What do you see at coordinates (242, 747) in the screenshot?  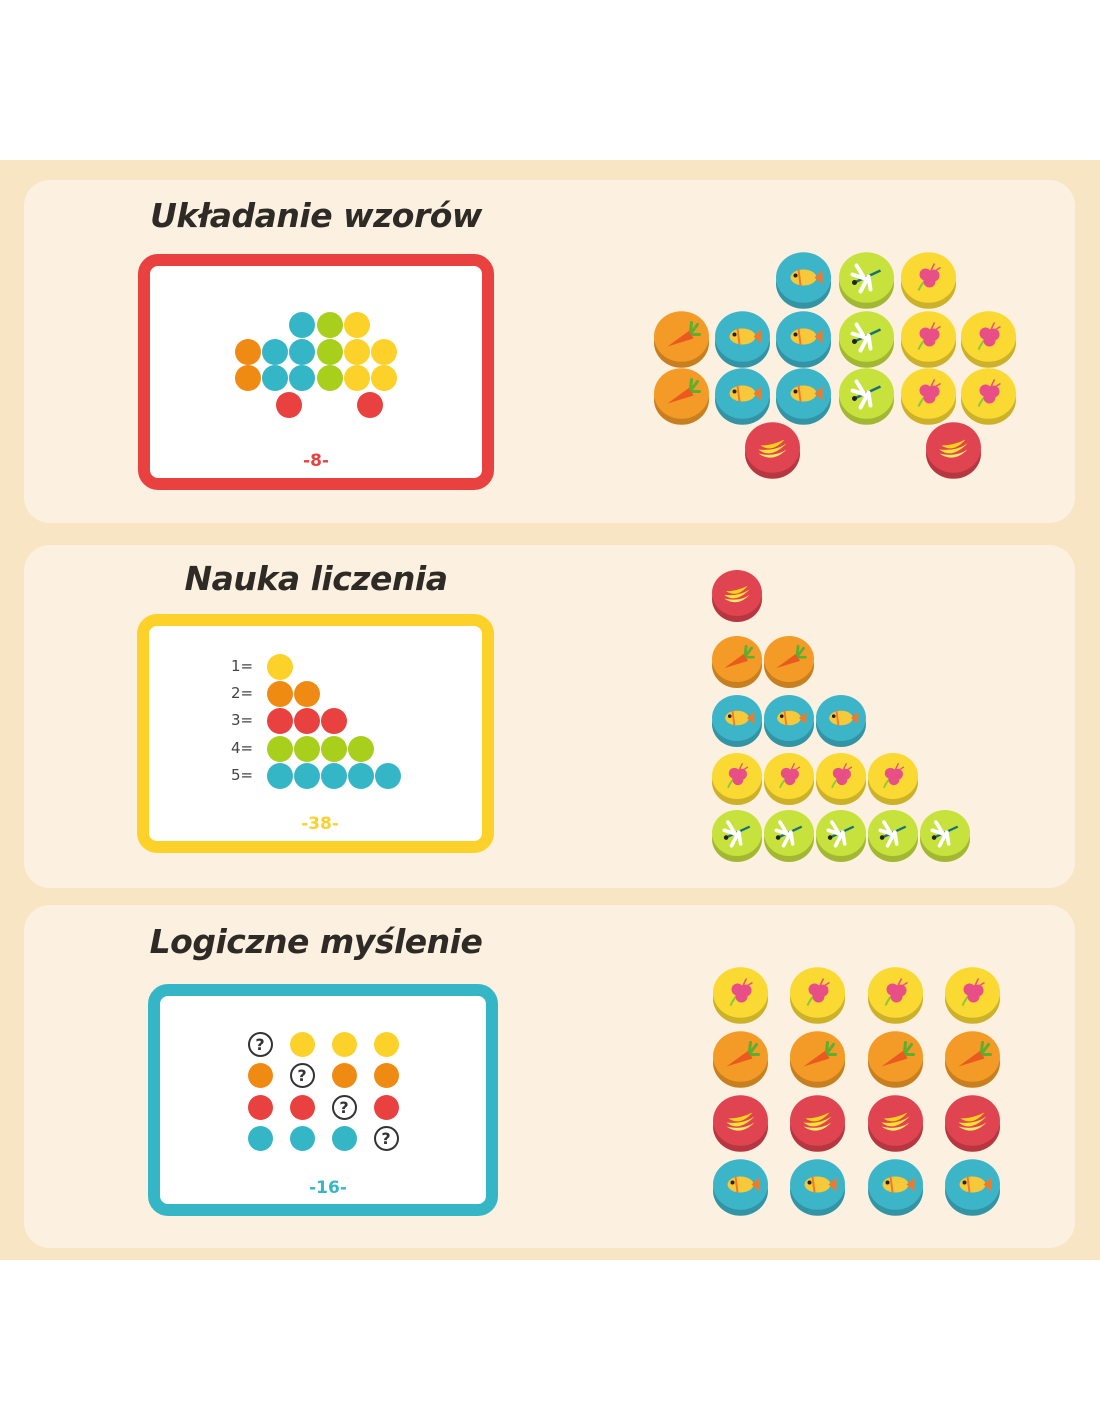 I see `count-label: 4=` at bounding box center [242, 747].